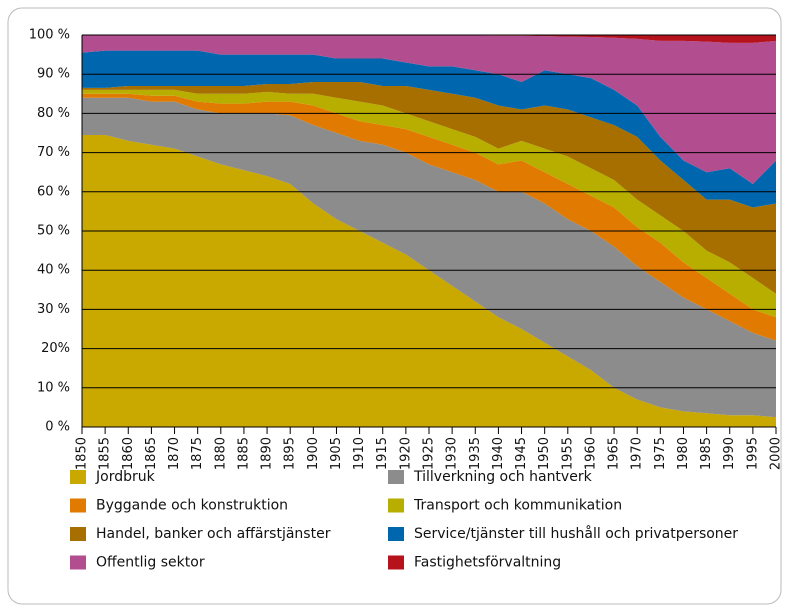 Image resolution: width=790 pixels, height=612 pixels. Describe the element at coordinates (125, 477) in the screenshot. I see `legend-label: Jordbruk` at that location.